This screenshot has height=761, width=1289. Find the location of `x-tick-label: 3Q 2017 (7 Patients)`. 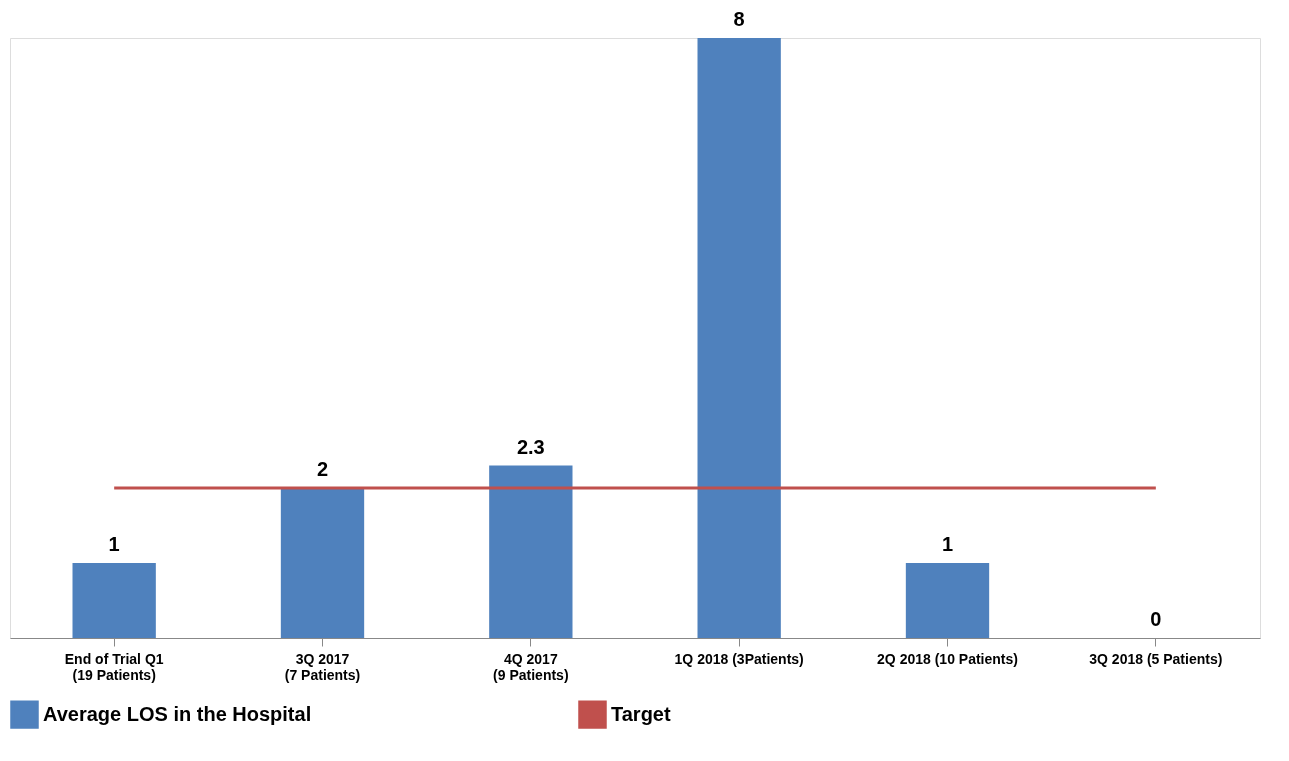

x-tick-label: 3Q 2017 (7 Patients) is located at coordinates (322, 666).